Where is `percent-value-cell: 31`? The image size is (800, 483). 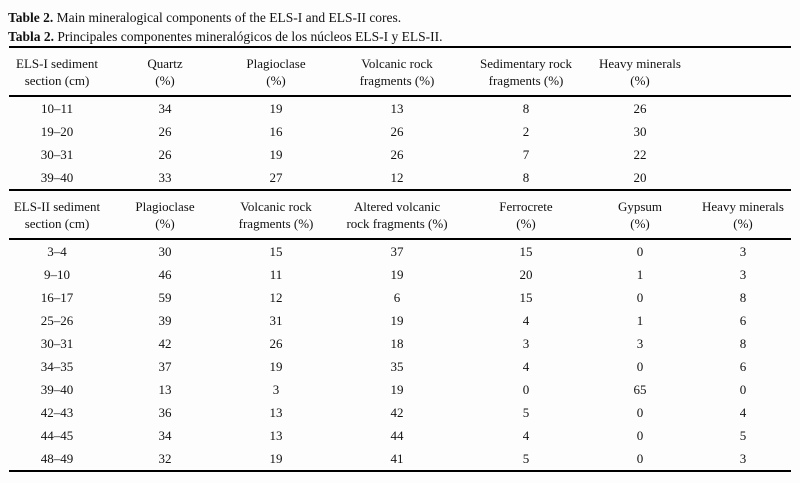 percent-value-cell: 31 is located at coordinates (276, 320).